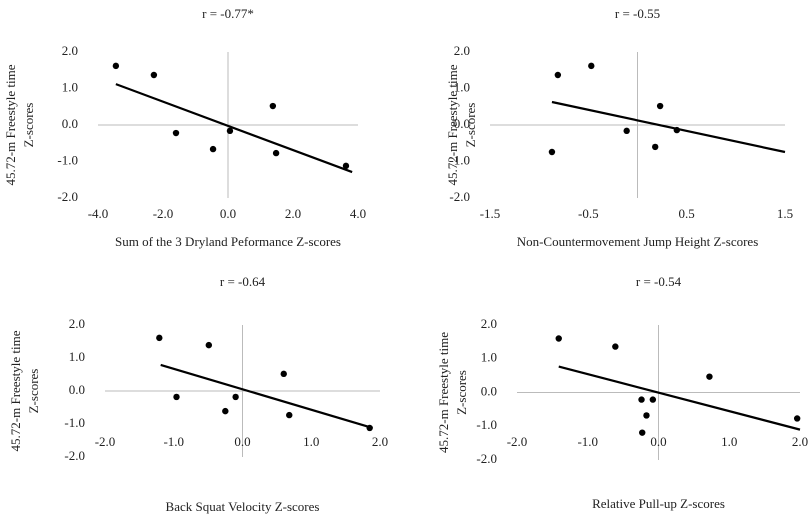 This screenshot has height=519, width=809. I want to click on x-tick-label: 1.5, so click(785, 213).